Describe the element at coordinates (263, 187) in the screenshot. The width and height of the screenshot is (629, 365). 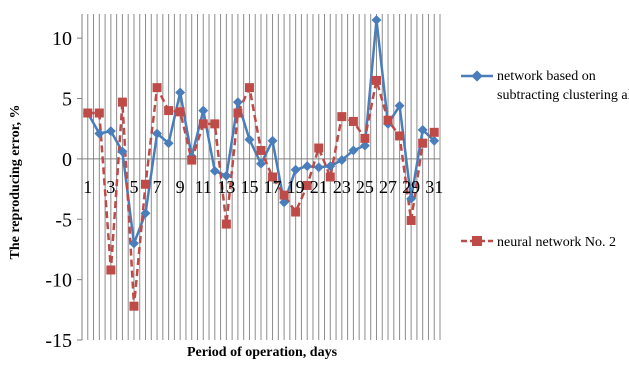
I see `x-tick-labels: 1 3 5 7 9 11 13 15 17 19 21 23 25 27 29 31` at that location.